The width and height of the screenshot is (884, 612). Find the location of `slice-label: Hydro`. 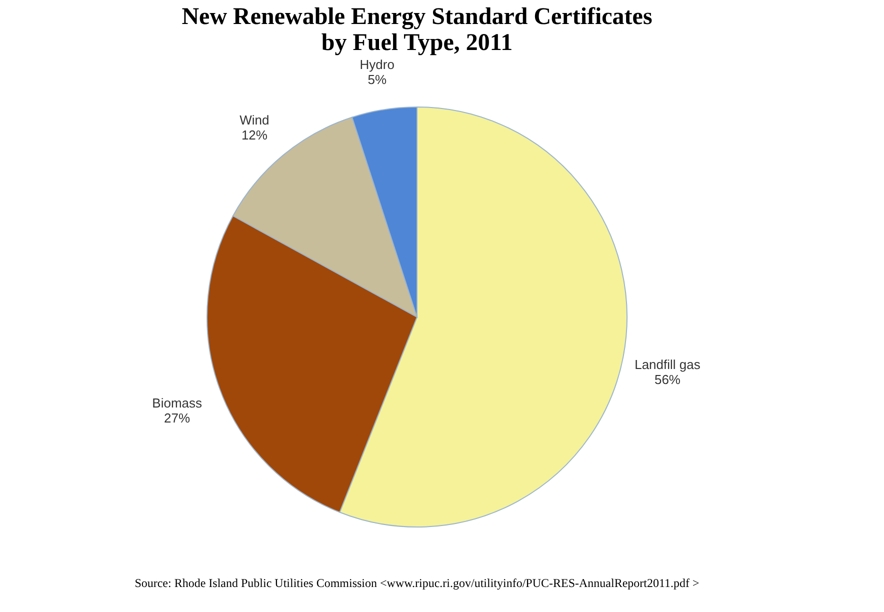

slice-label: Hydro is located at coordinates (377, 64).